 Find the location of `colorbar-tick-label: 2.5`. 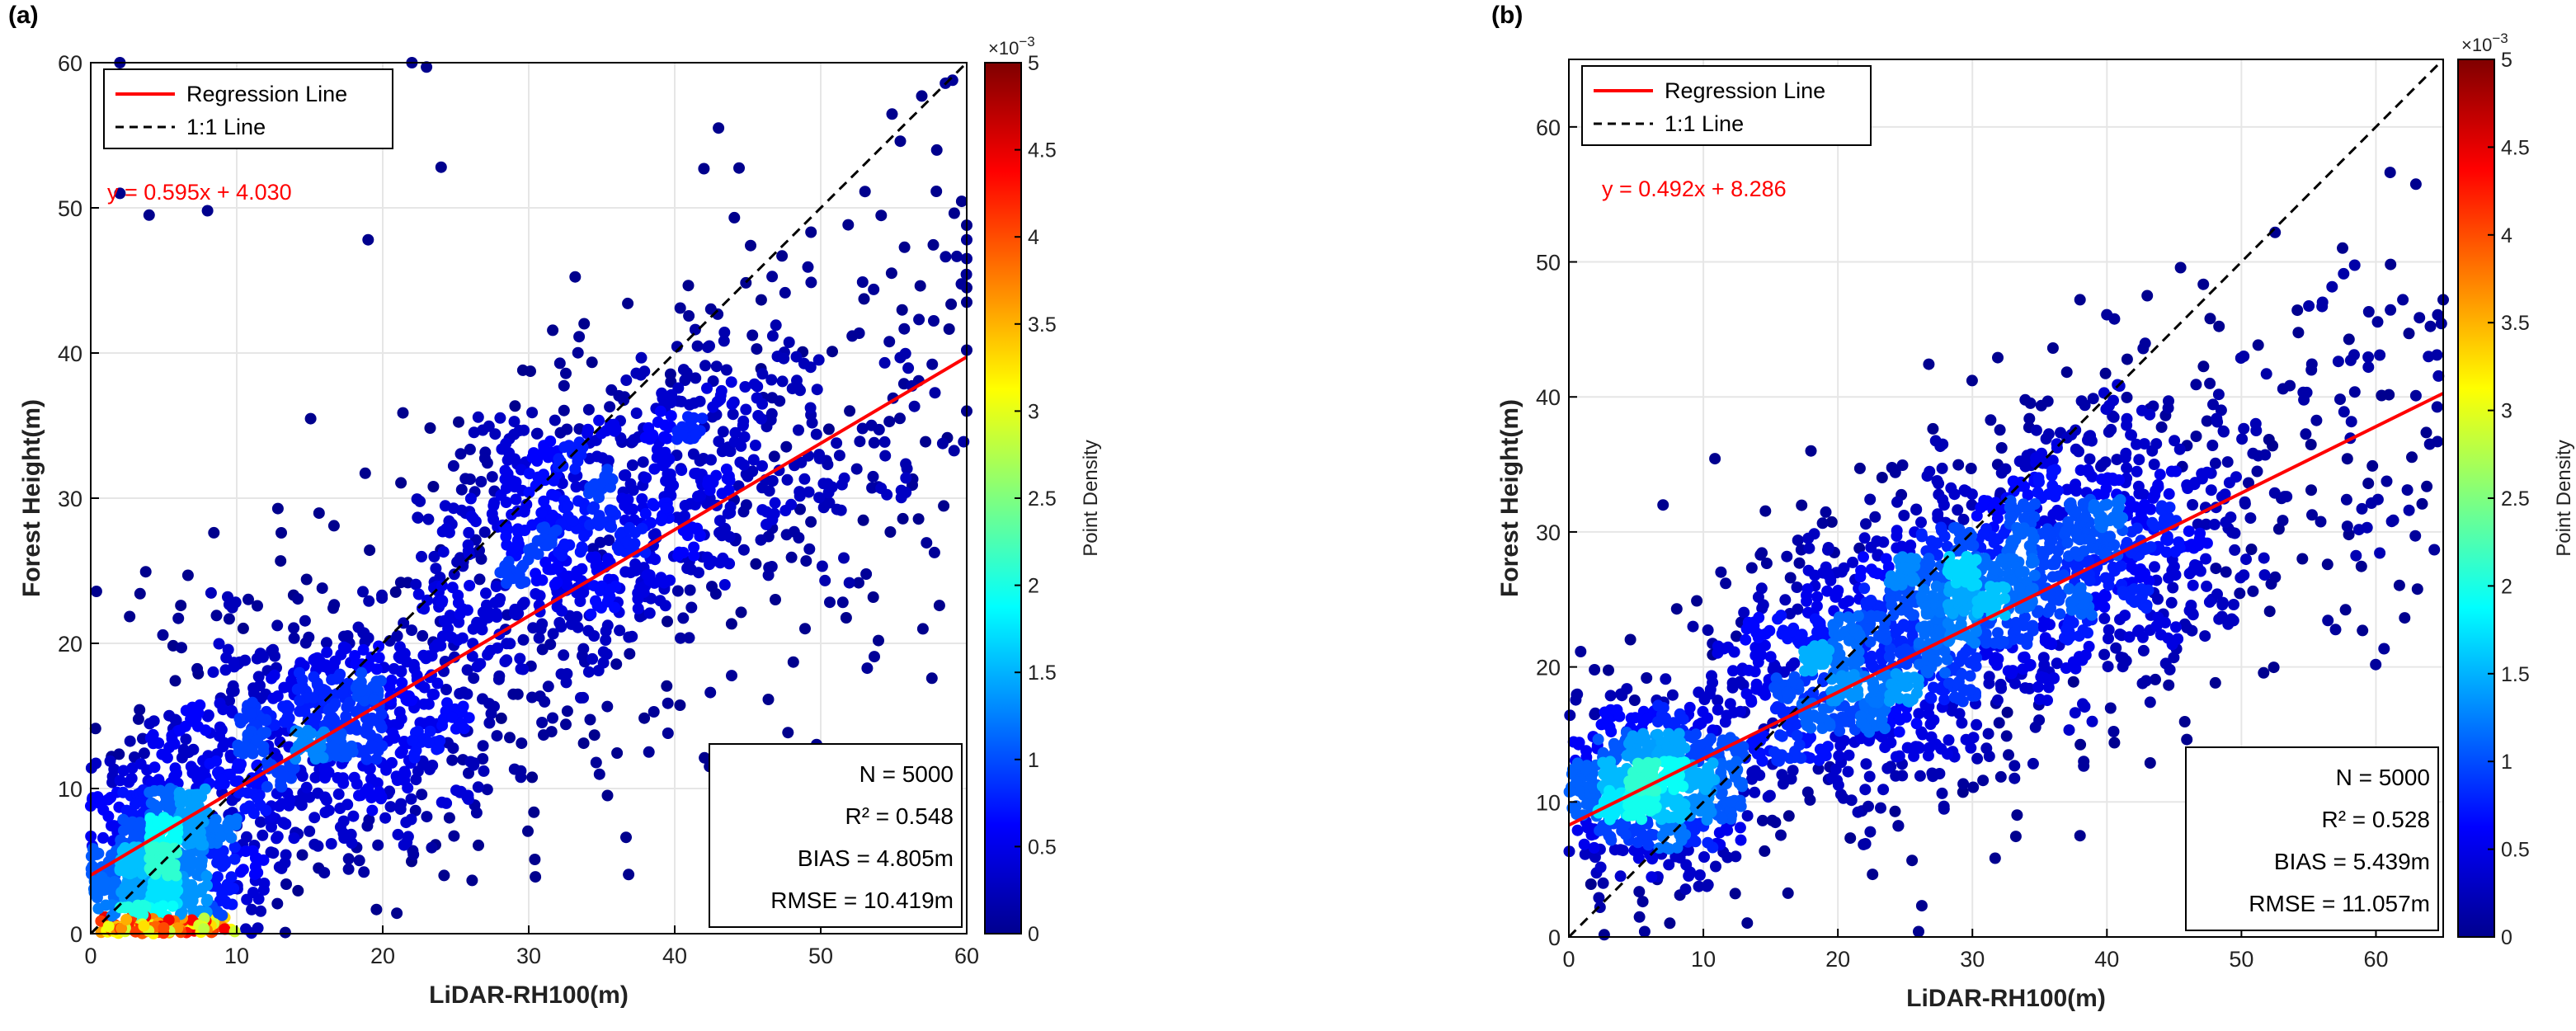

colorbar-tick-label: 2.5 is located at coordinates (1042, 499).